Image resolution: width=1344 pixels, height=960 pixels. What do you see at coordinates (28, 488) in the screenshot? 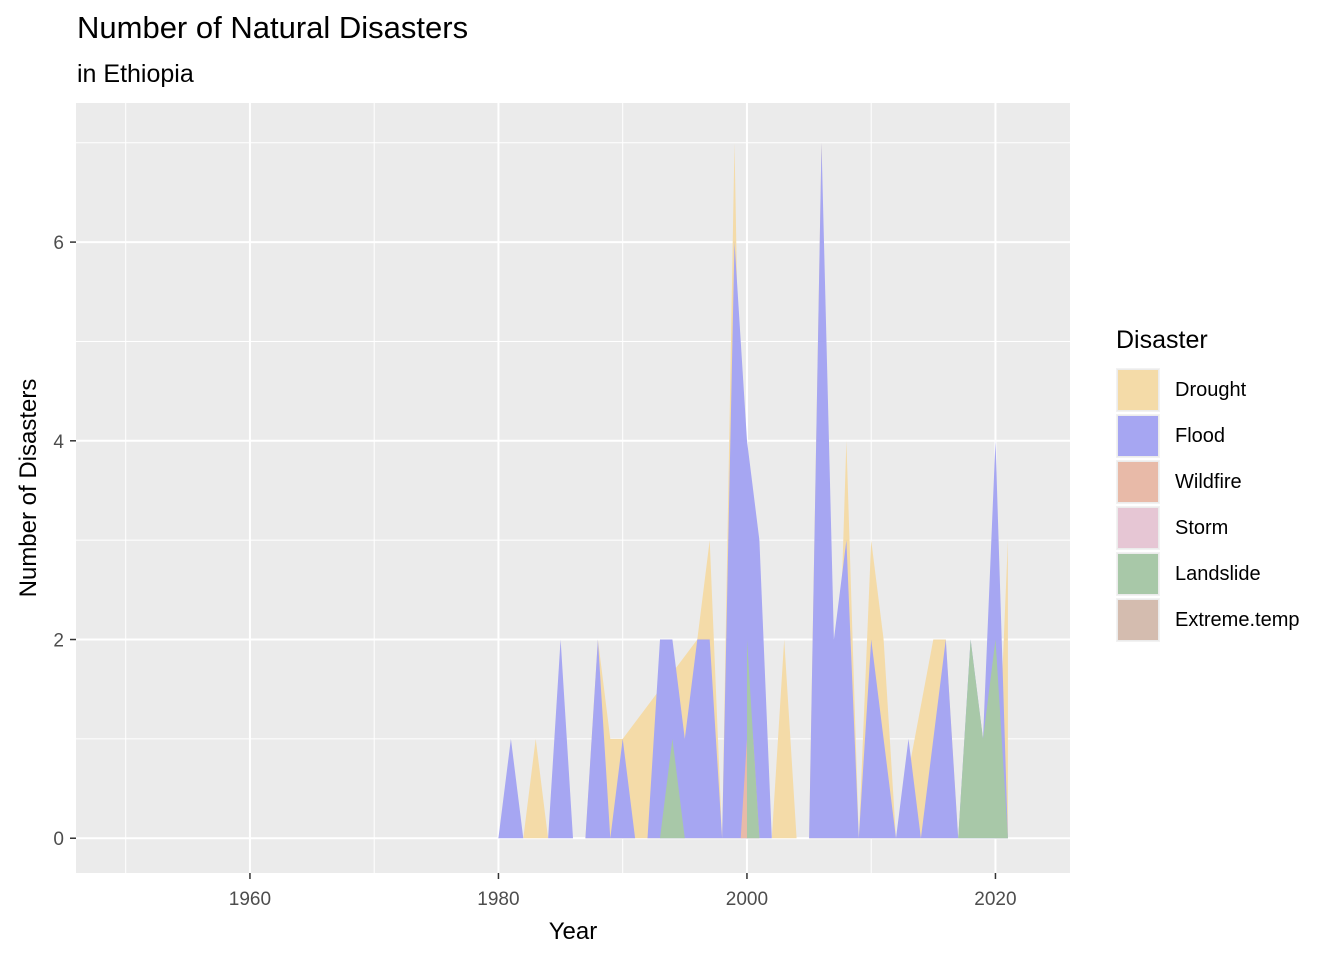
I see `y-axis-title: Number of Disasters` at bounding box center [28, 488].